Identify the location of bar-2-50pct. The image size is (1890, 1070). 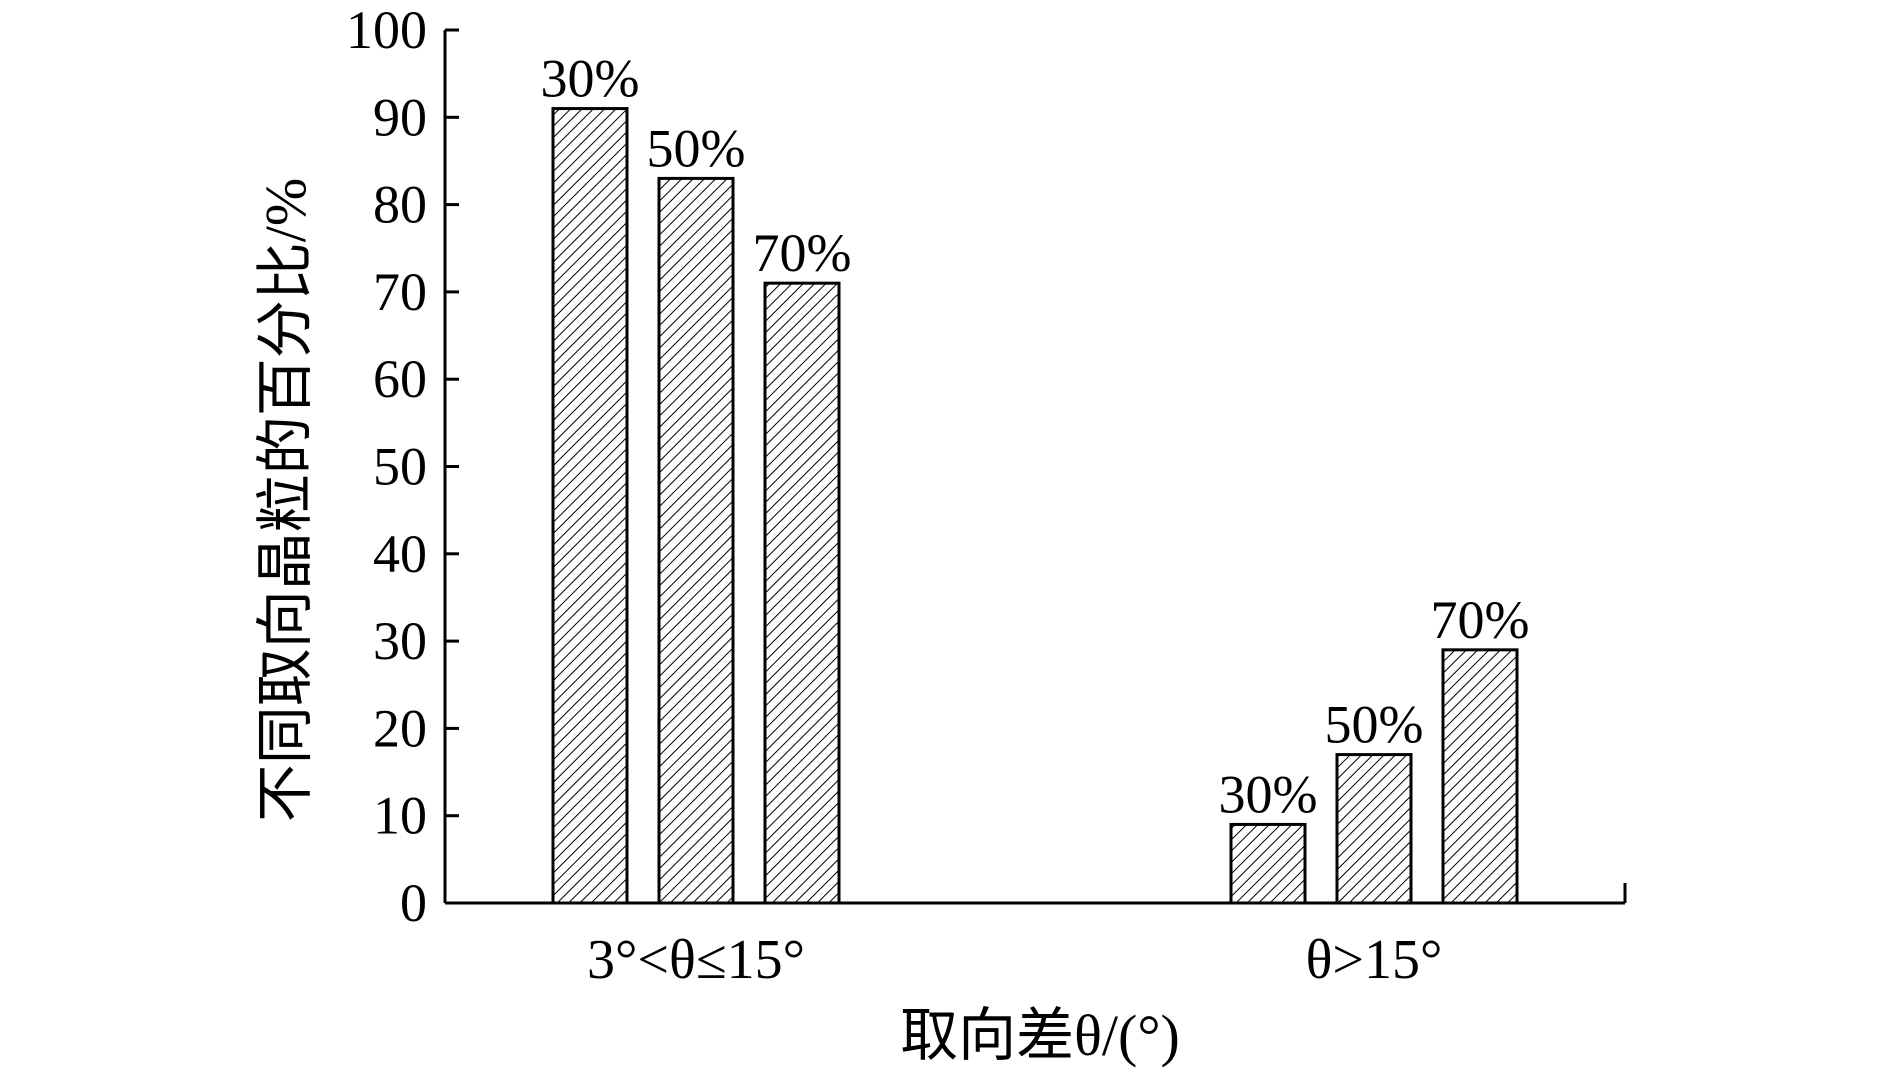
(1374, 829).